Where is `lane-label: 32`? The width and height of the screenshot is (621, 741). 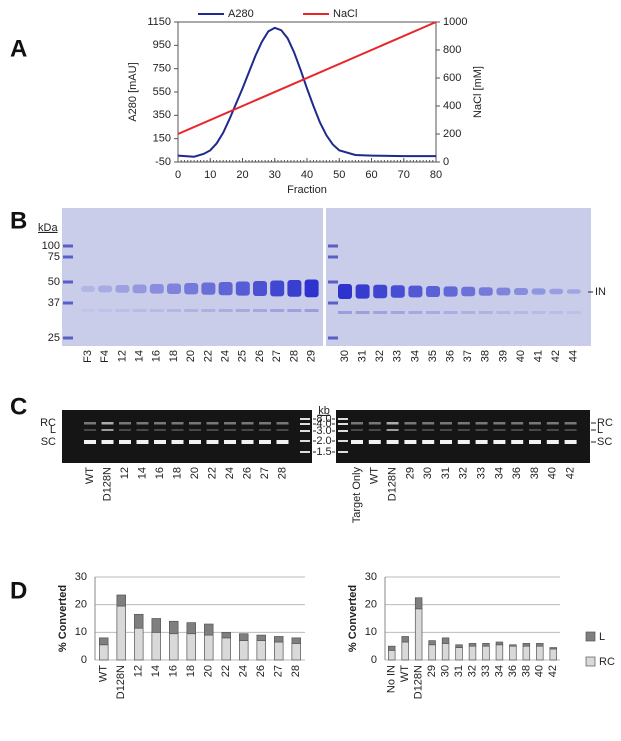 lane-label: 32 is located at coordinates (464, 473).